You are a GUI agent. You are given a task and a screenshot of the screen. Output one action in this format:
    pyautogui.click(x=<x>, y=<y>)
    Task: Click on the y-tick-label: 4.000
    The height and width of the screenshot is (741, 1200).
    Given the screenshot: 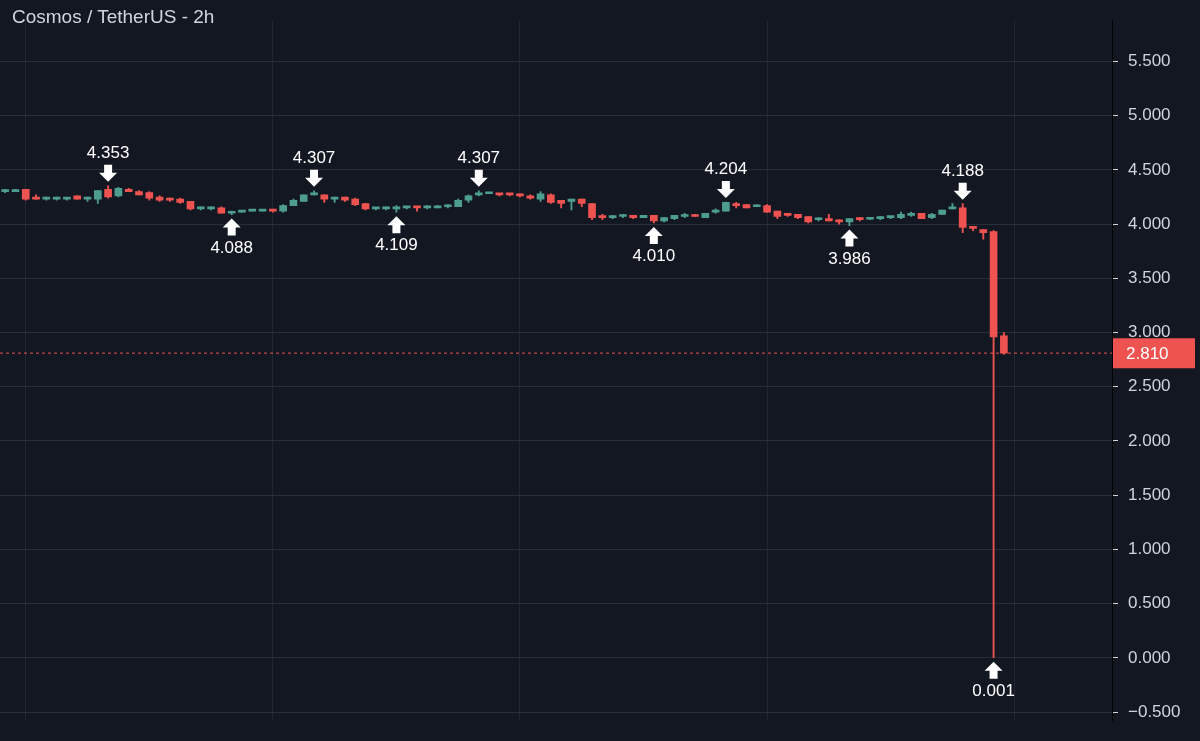 What is the action you would take?
    pyautogui.click(x=1149, y=223)
    